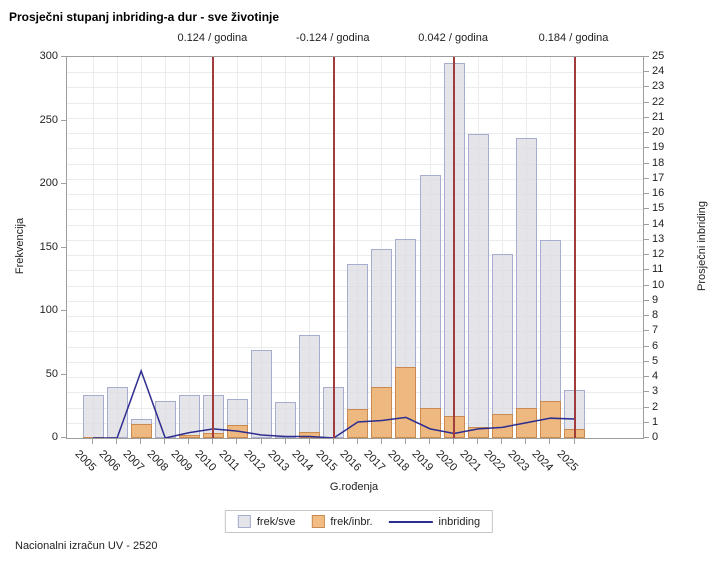 The image size is (718, 567). I want to click on annotation-label-2020: 0.042 / godina, so click(453, 38).